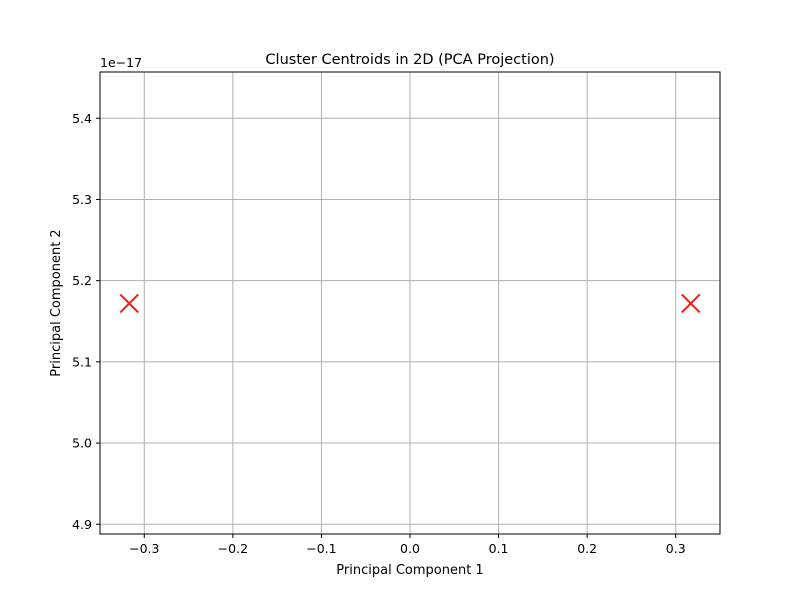 This screenshot has width=800, height=600. I want to click on x-tick-label: 0.3, so click(676, 548).